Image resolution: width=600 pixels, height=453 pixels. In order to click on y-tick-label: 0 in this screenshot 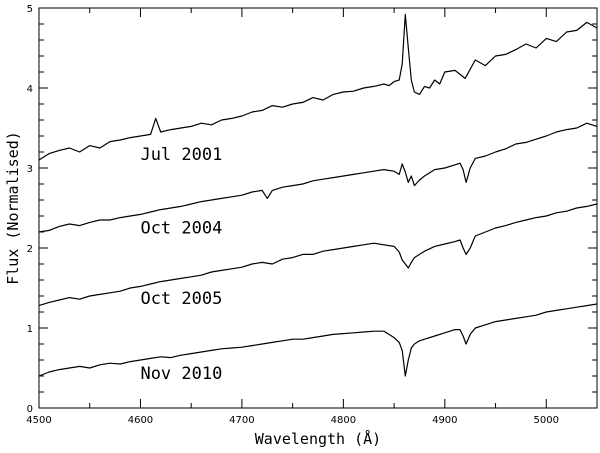, I will do `click(30, 409)`.